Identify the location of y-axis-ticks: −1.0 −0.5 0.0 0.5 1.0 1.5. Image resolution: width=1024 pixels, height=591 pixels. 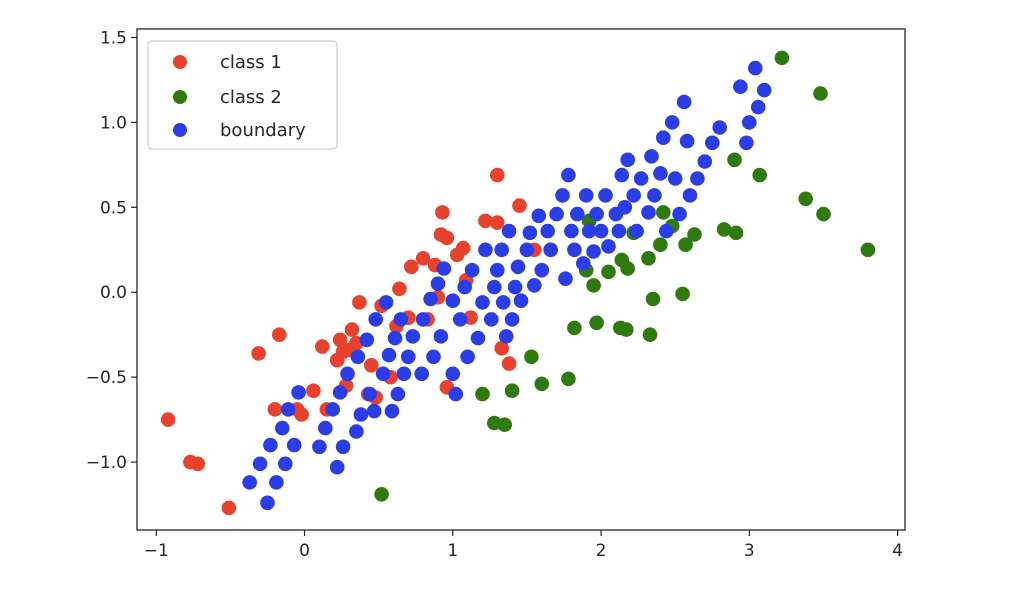
(111, 250).